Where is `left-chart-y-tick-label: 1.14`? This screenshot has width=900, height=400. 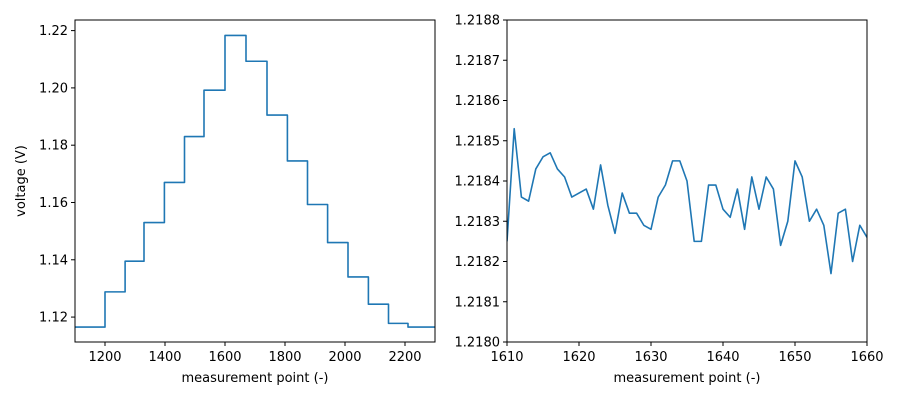 left-chart-y-tick-label: 1.14 is located at coordinates (53, 260).